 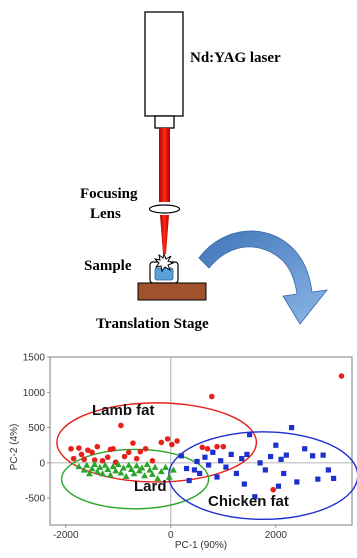 I want to click on y-tick-label: -500, so click(x=35, y=499).